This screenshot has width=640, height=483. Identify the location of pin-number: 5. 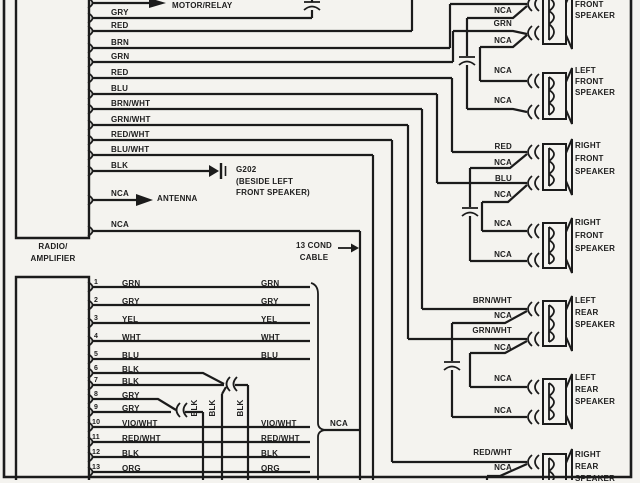
(96, 354).